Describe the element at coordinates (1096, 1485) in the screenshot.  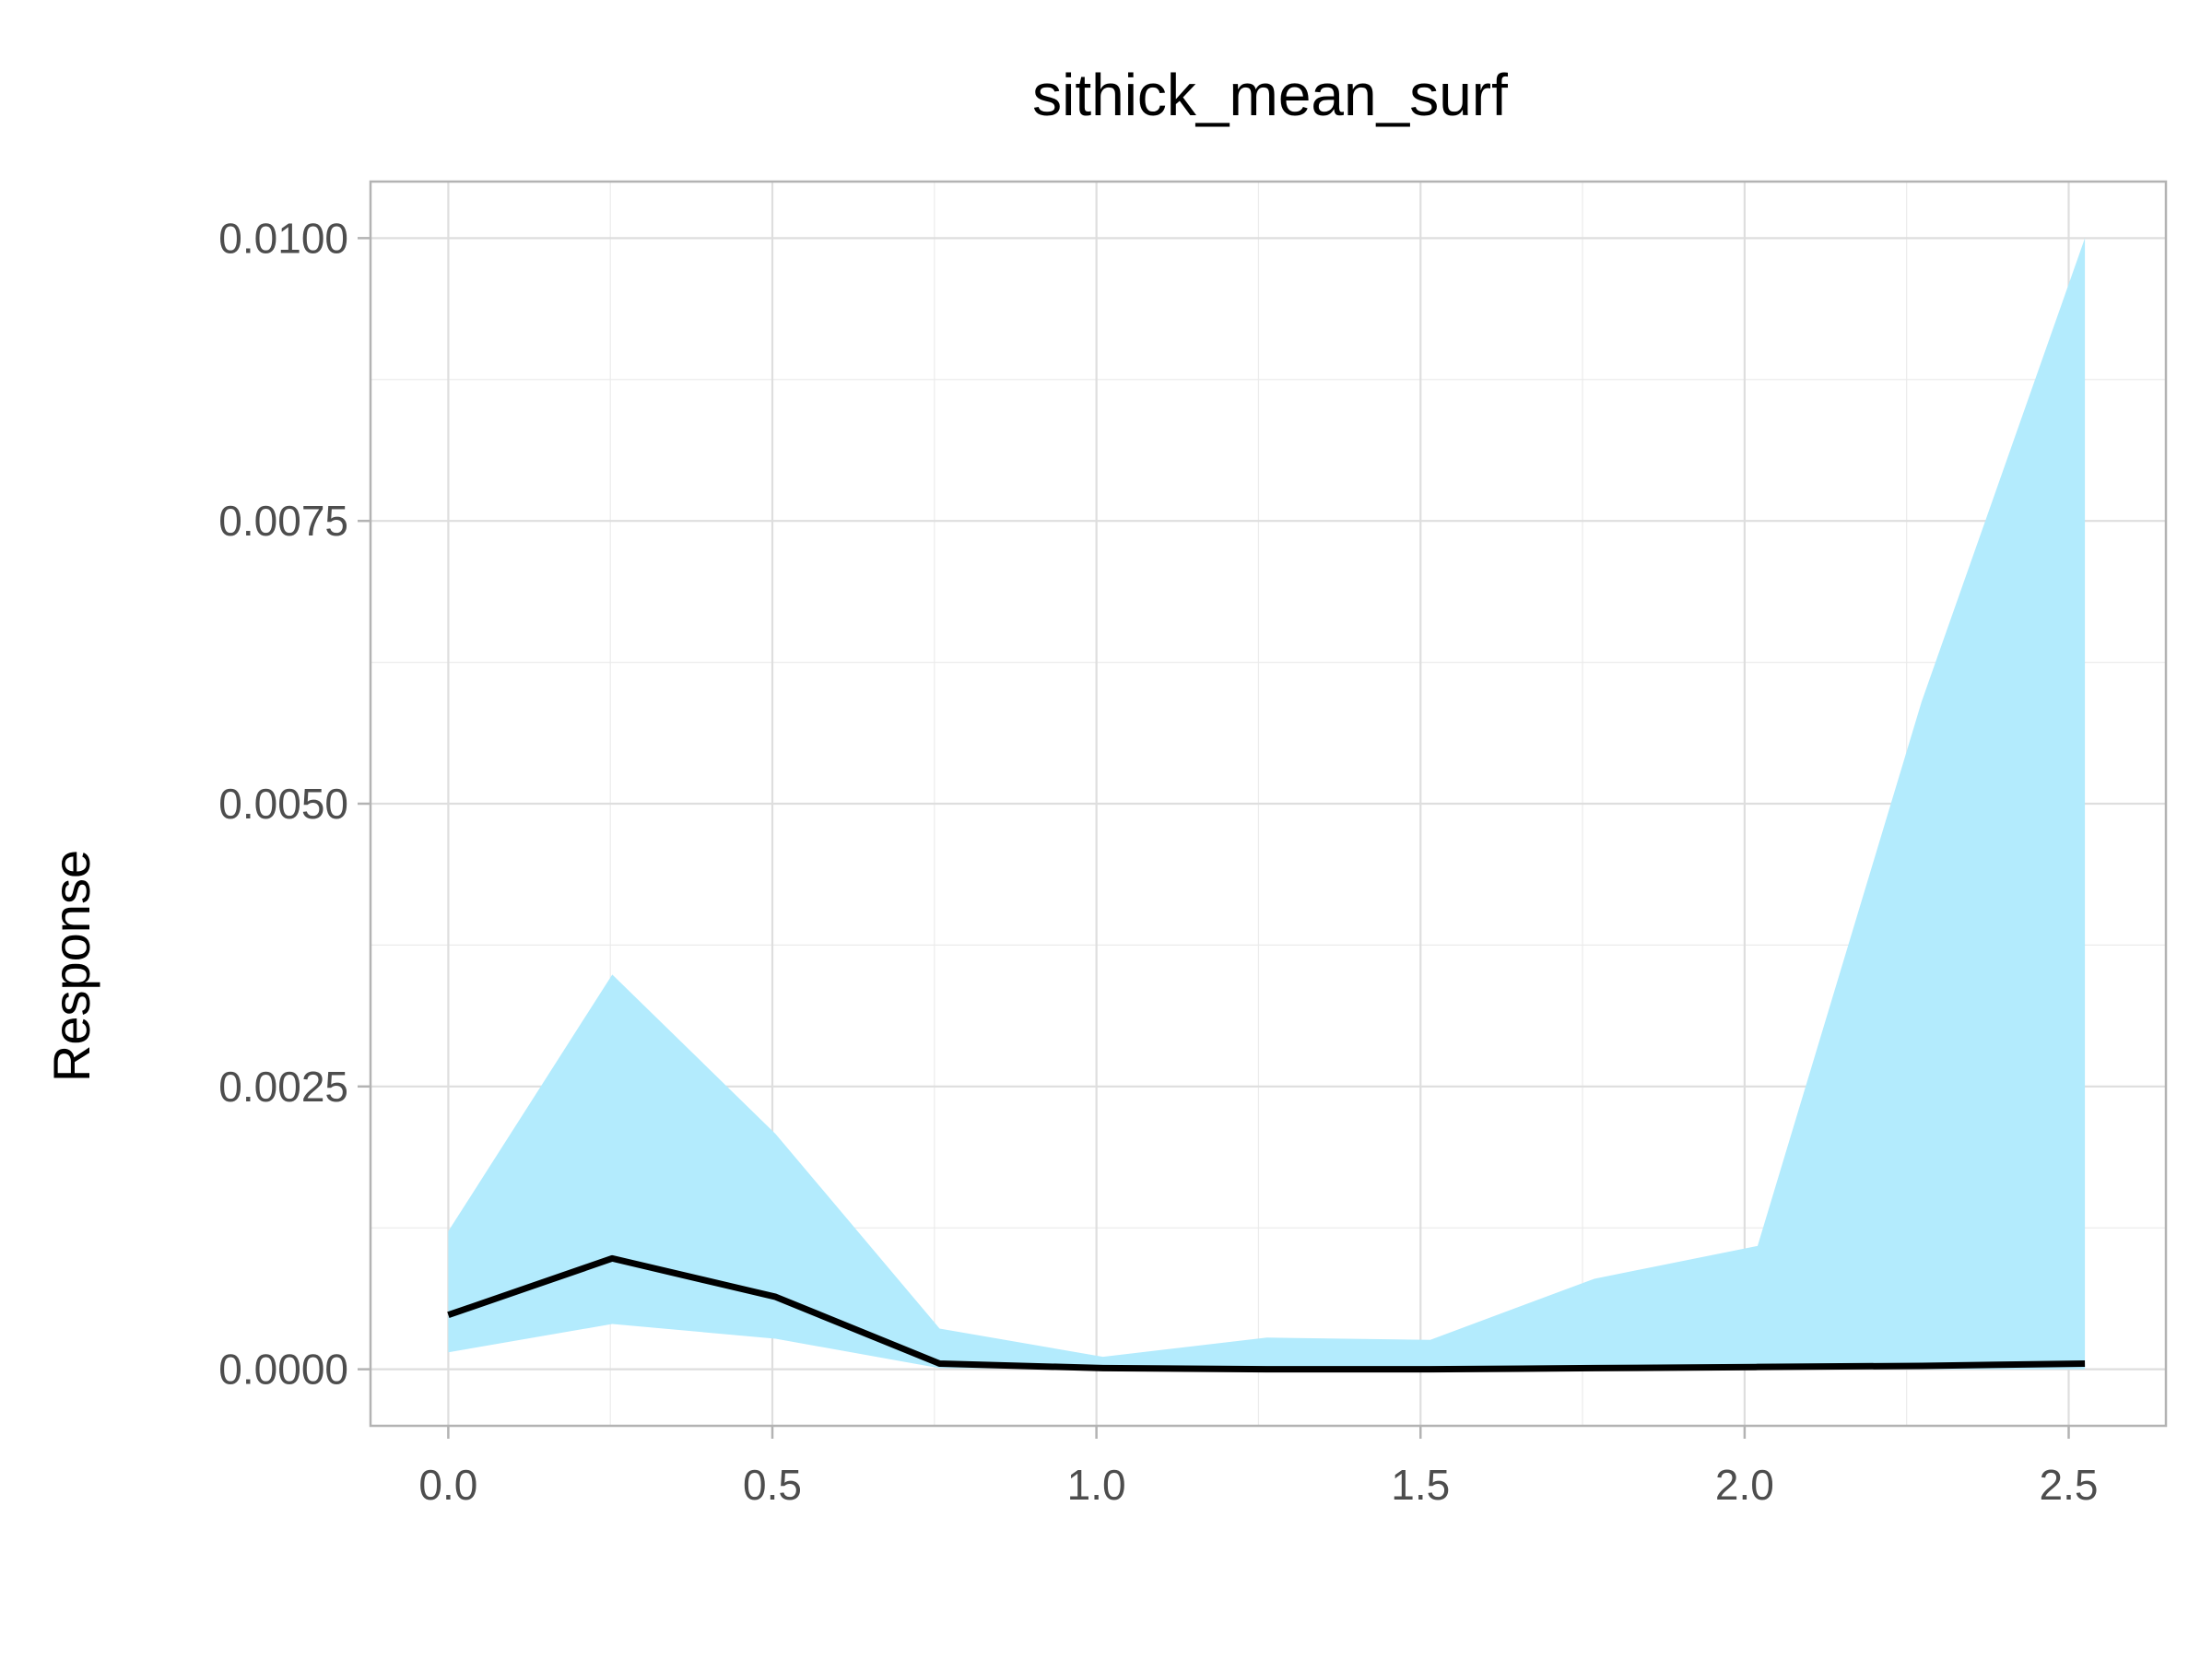
I see `x-tick-label: 1.0` at that location.